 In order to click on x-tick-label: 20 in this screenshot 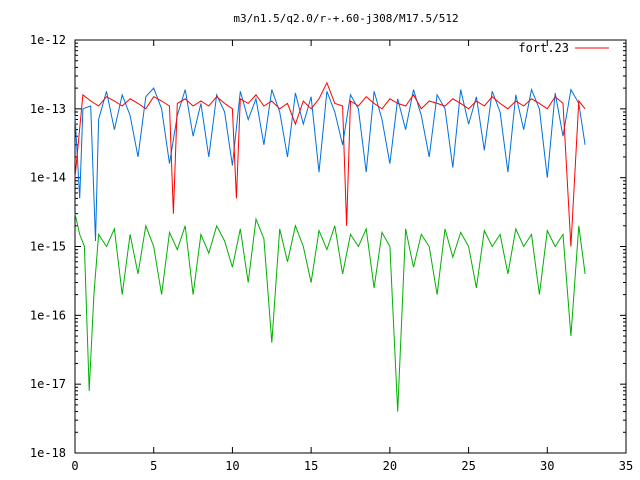, I will do `click(390, 466)`.